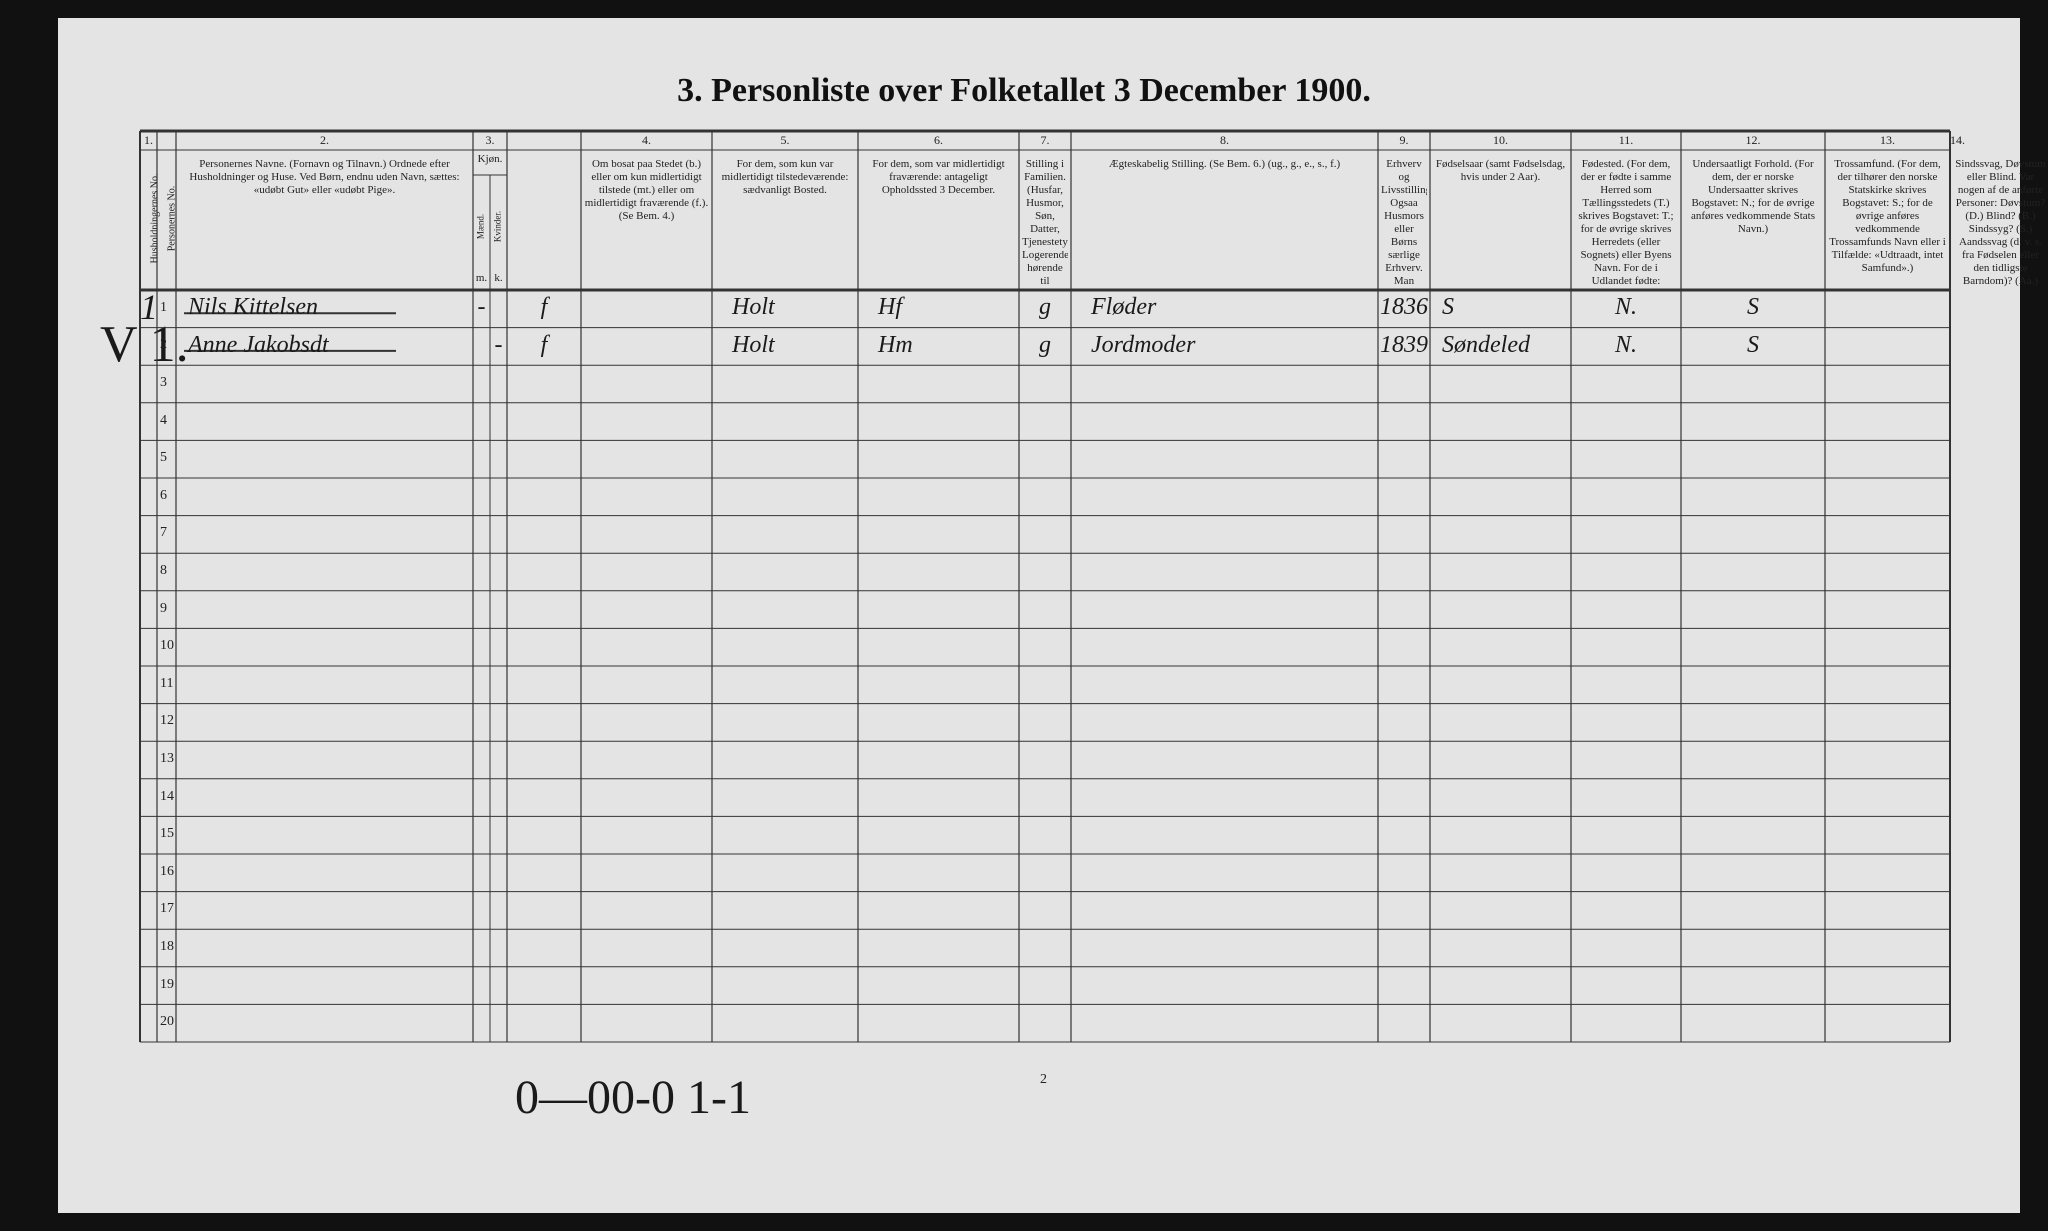 This screenshot has height=1231, width=2048. What do you see at coordinates (1404, 140) in the screenshot?
I see `column-number: 9.` at bounding box center [1404, 140].